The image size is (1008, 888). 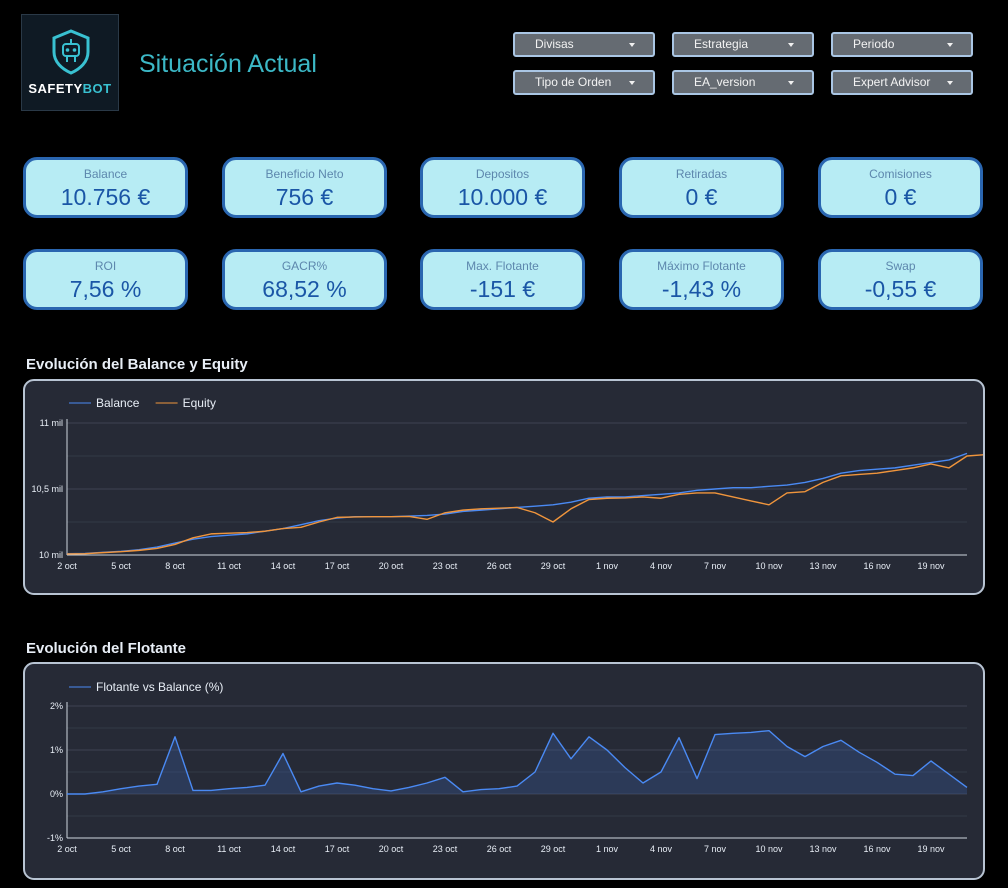 I want to click on series-area, so click(x=517, y=762).